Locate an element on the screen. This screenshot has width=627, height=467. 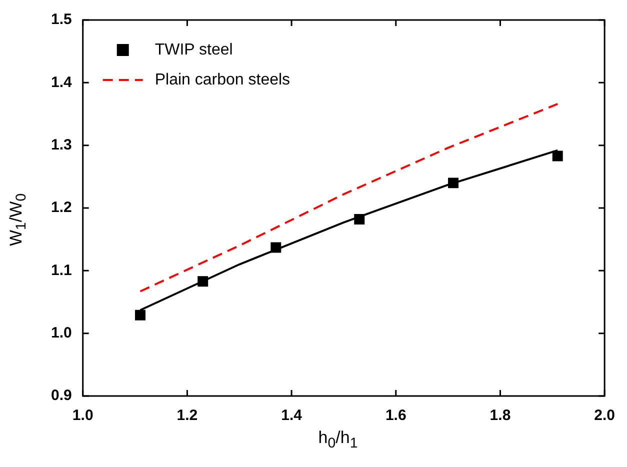
x-axis-title: h$_{0}$/h$_{1}$ is located at coordinates (338, 440).